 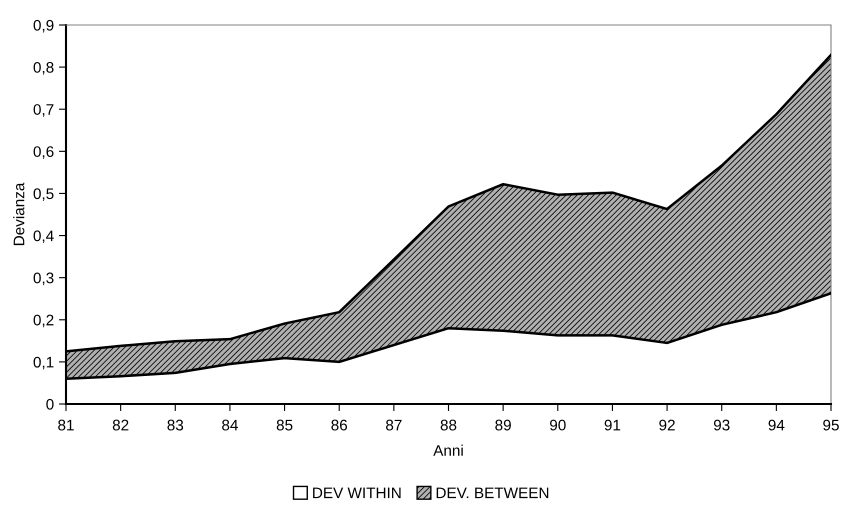 I want to click on x-tick-label: 91, so click(x=612, y=425).